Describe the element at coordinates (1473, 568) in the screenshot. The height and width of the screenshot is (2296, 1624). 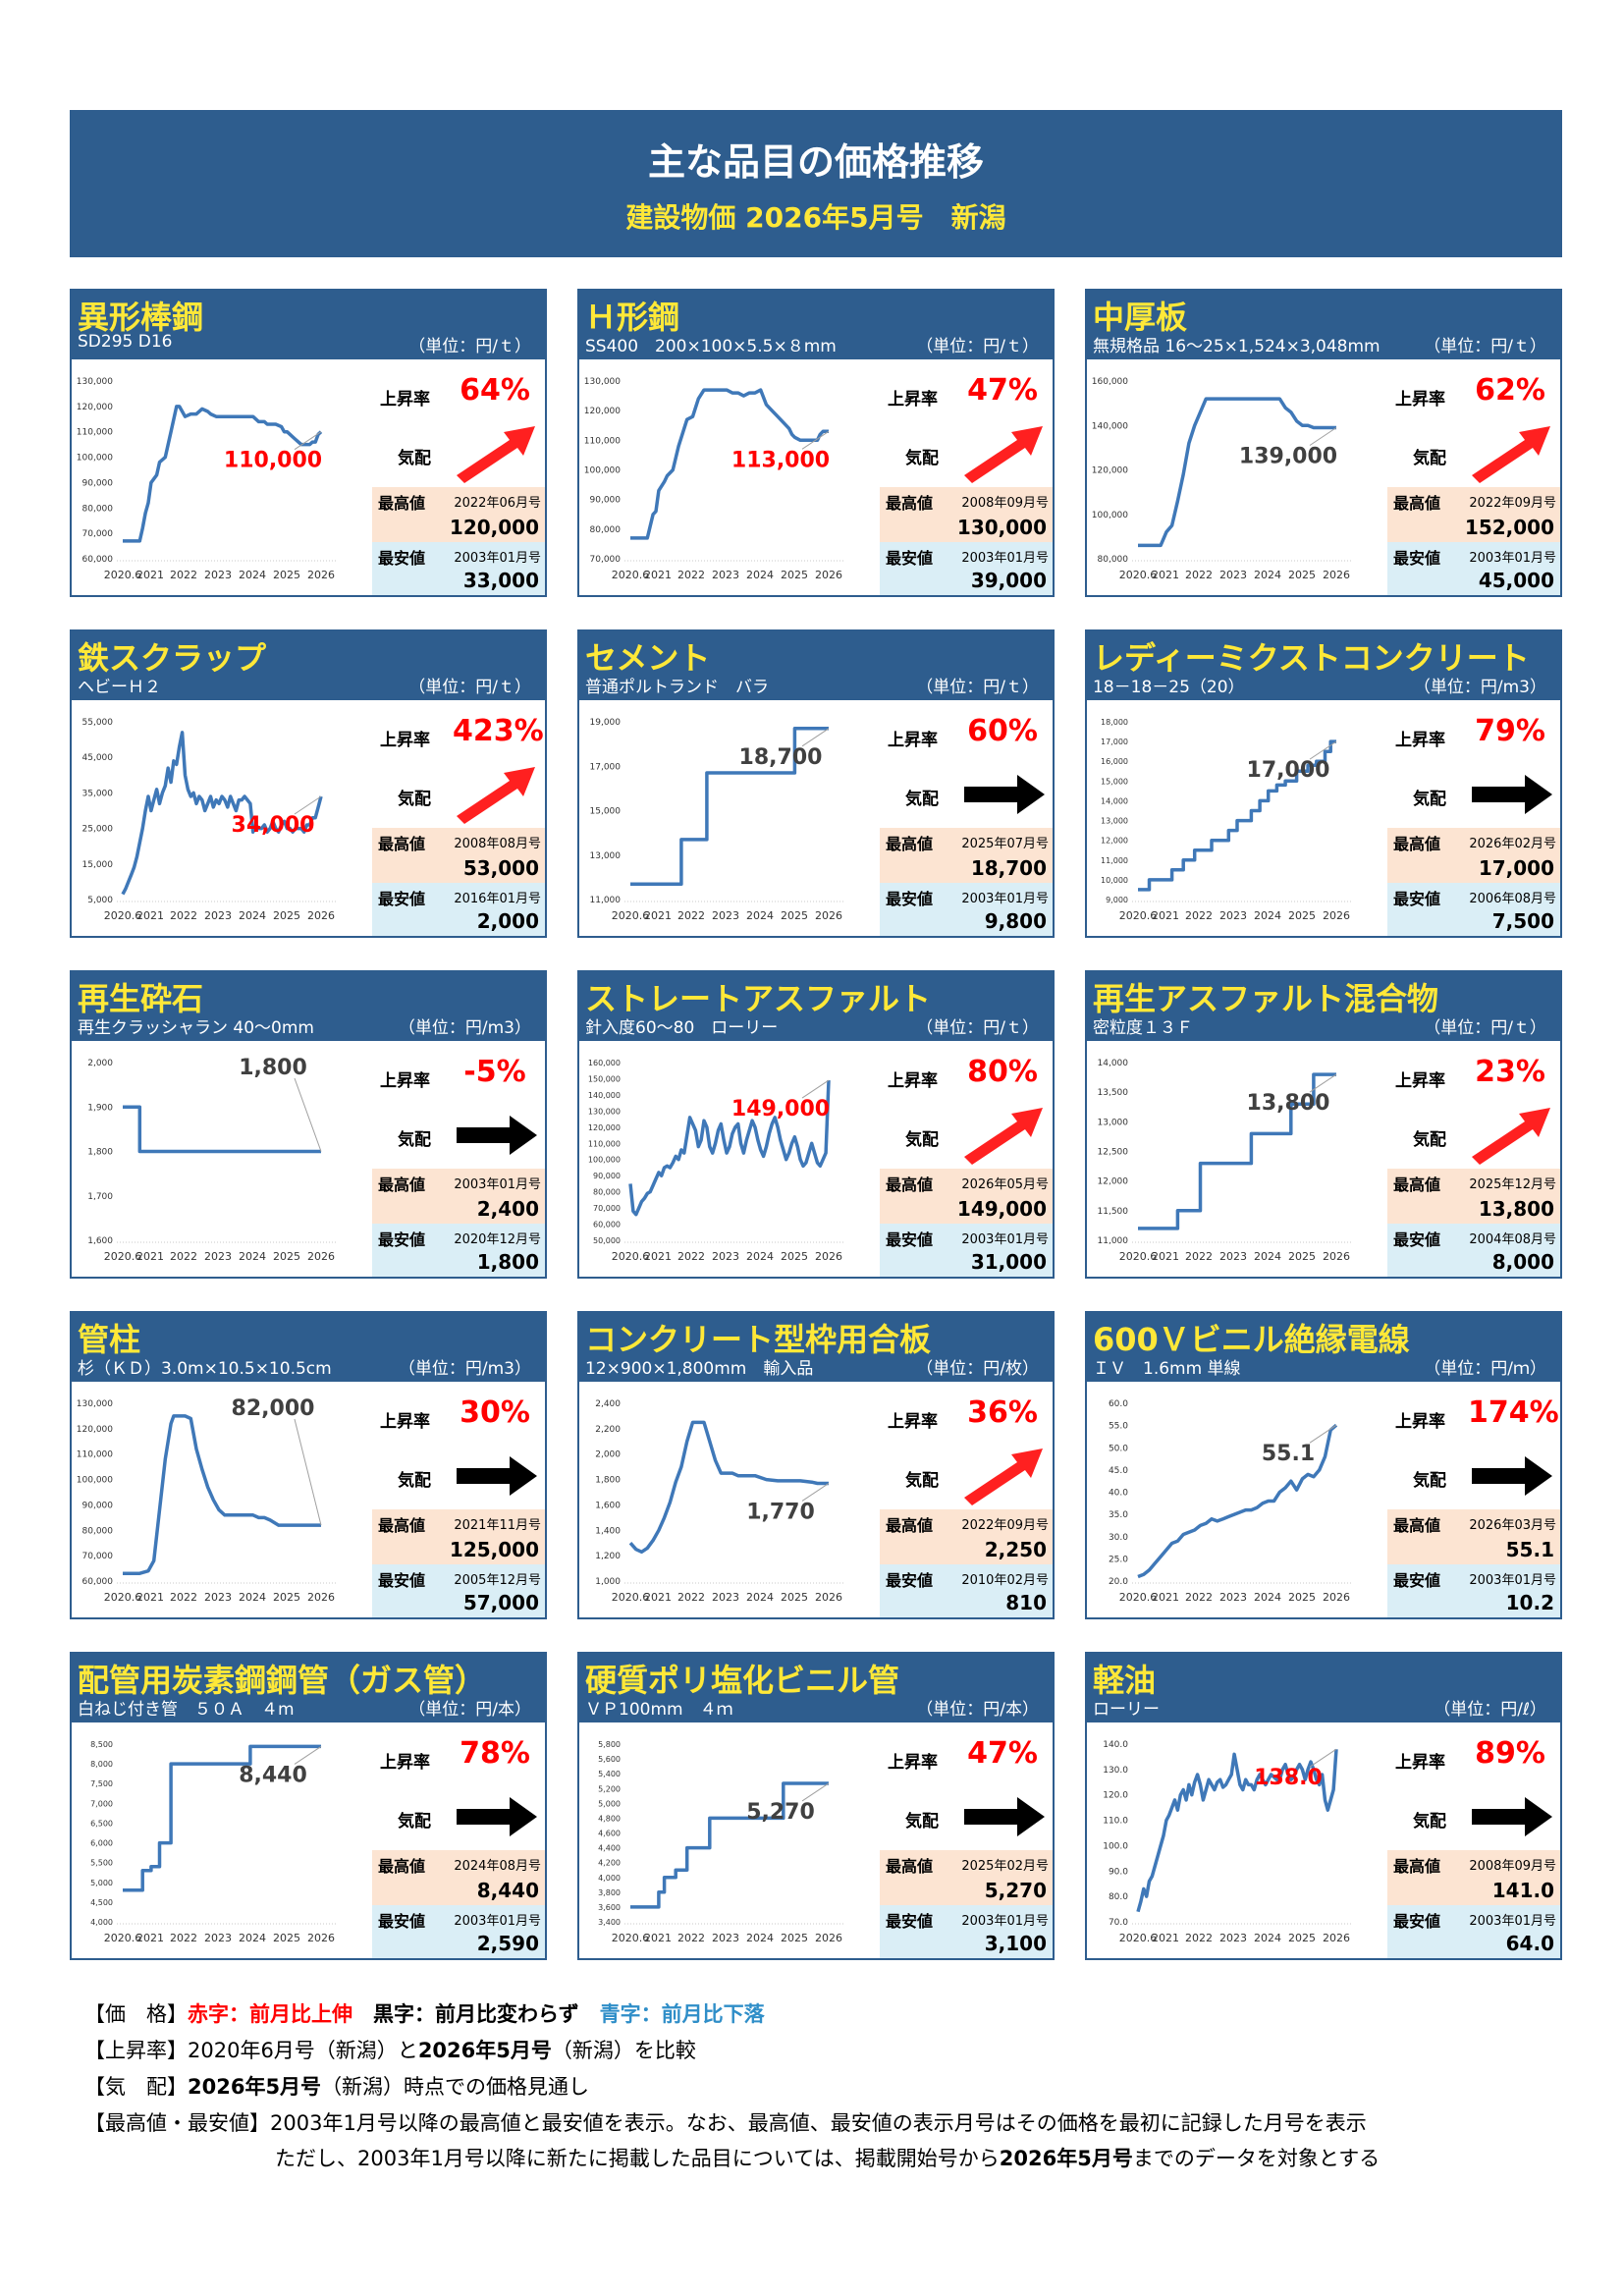
I see `min-price-row: 最安値 2003年01月号 45,000` at that location.